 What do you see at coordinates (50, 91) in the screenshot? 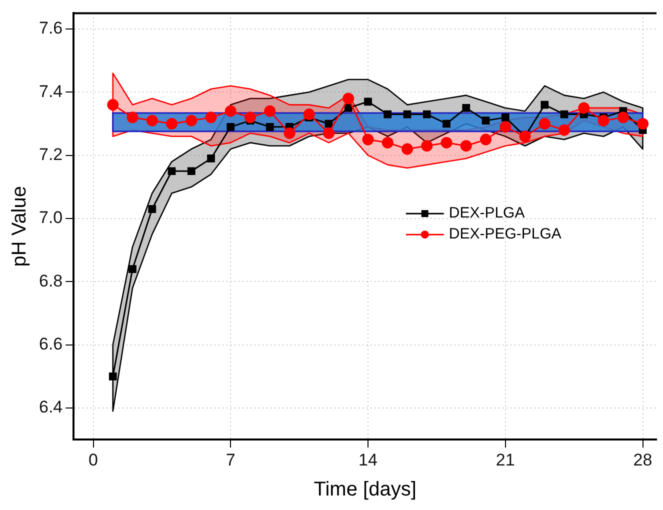
I see `y-tick-label: 7.4` at bounding box center [50, 91].